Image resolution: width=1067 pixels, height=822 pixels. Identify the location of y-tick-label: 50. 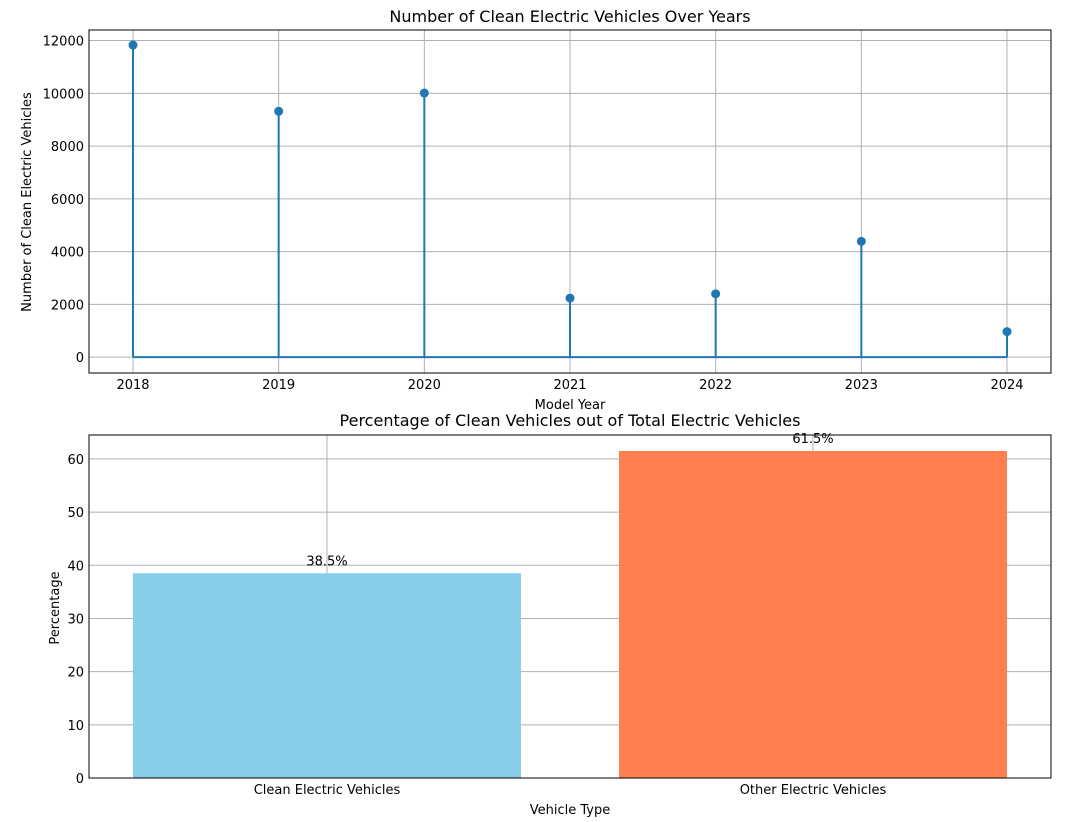
(75, 513).